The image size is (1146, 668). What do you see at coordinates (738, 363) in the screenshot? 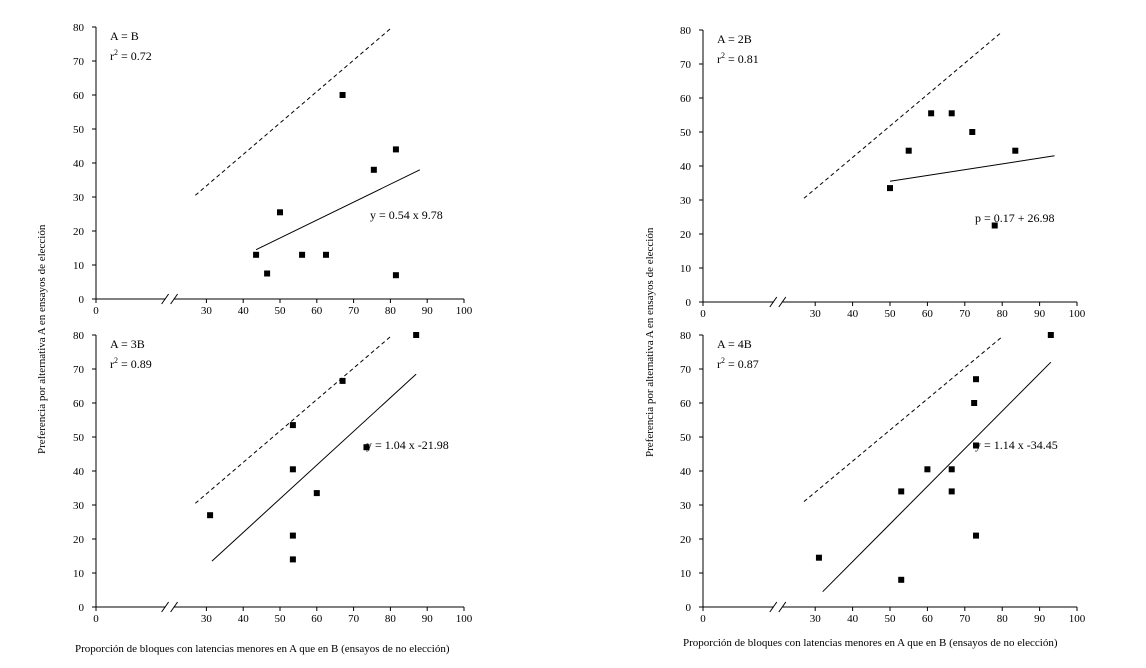
I see `r-squared-label: r2 = 0.87` at bounding box center [738, 363].